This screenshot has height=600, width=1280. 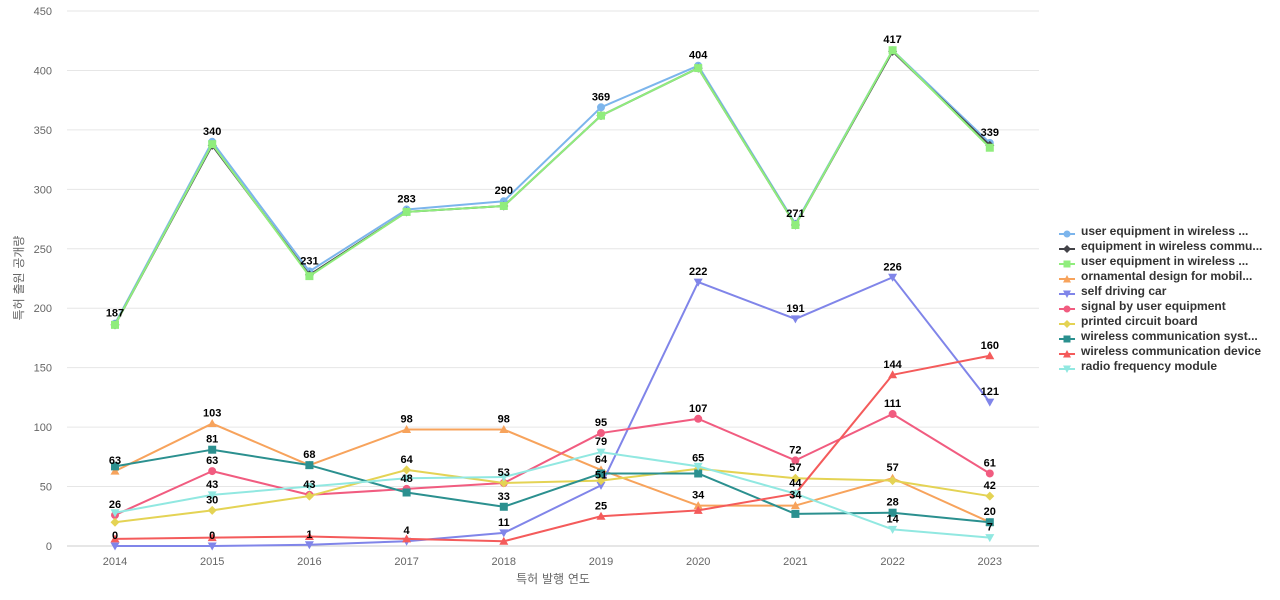 What do you see at coordinates (1169, 305) in the screenshot?
I see `legend-item: signal by user equipment` at bounding box center [1169, 305].